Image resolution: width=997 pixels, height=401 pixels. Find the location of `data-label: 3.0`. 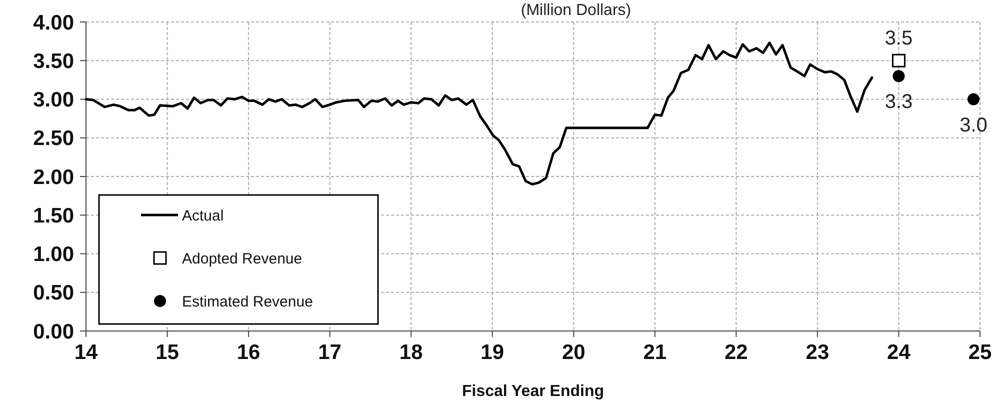

data-label: 3.0 is located at coordinates (974, 125).